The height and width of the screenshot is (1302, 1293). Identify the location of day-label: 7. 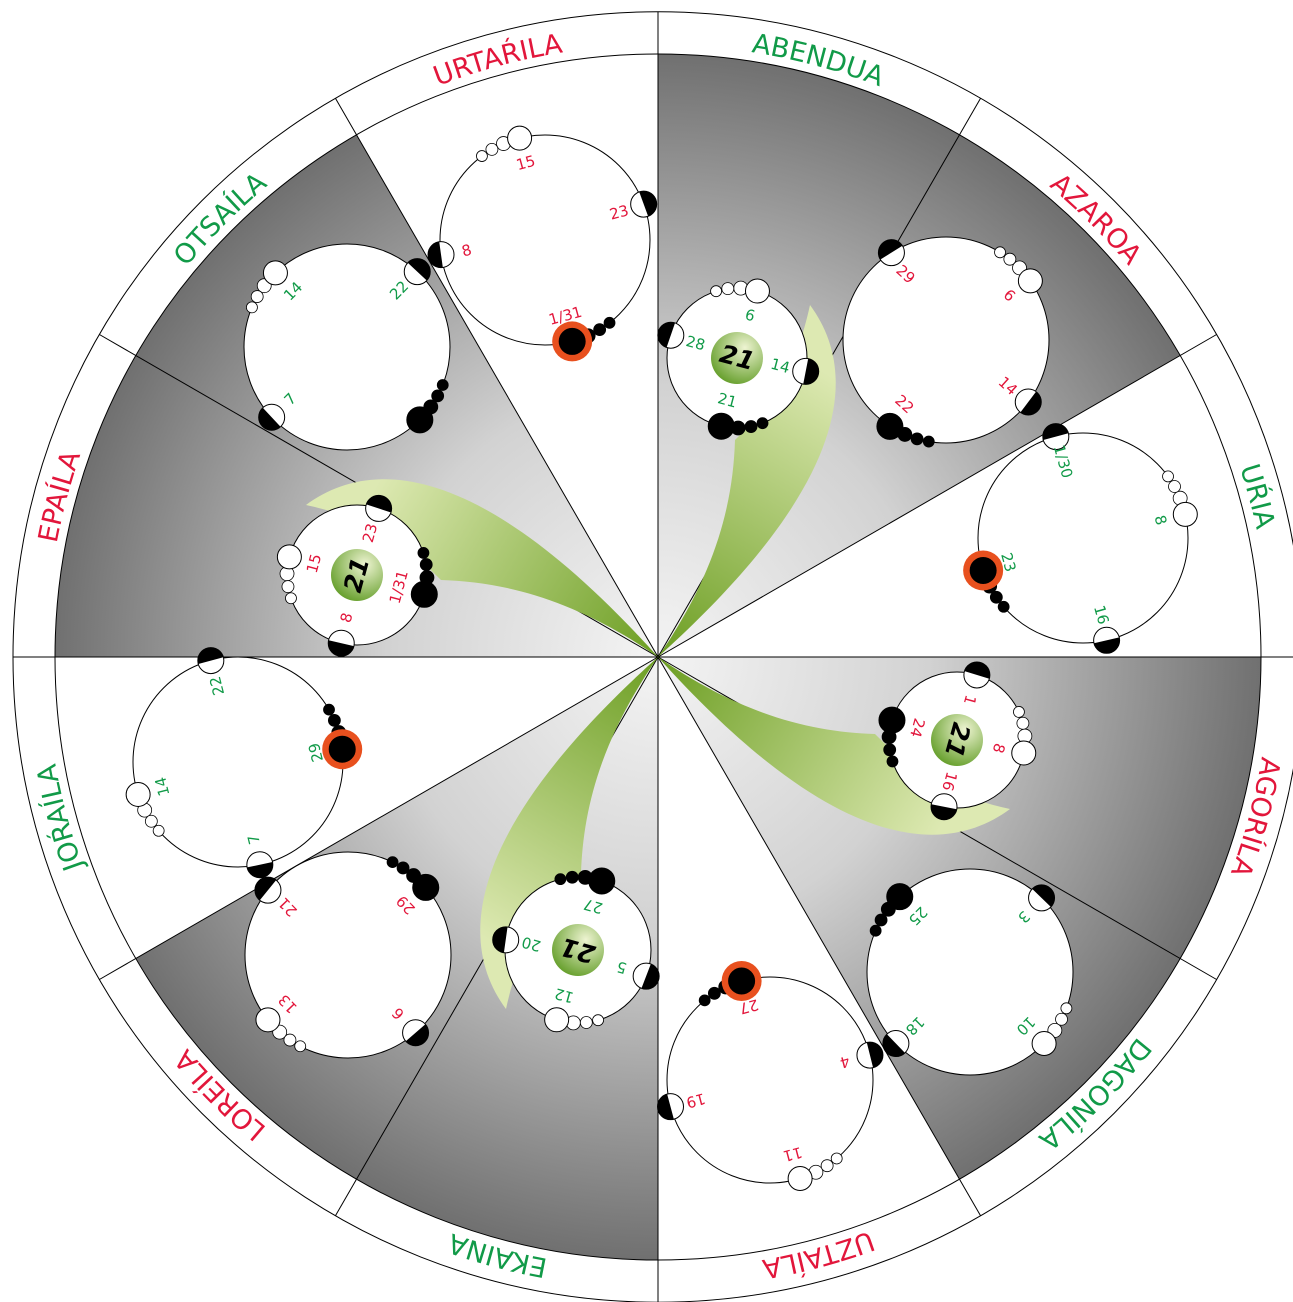
(254, 840).